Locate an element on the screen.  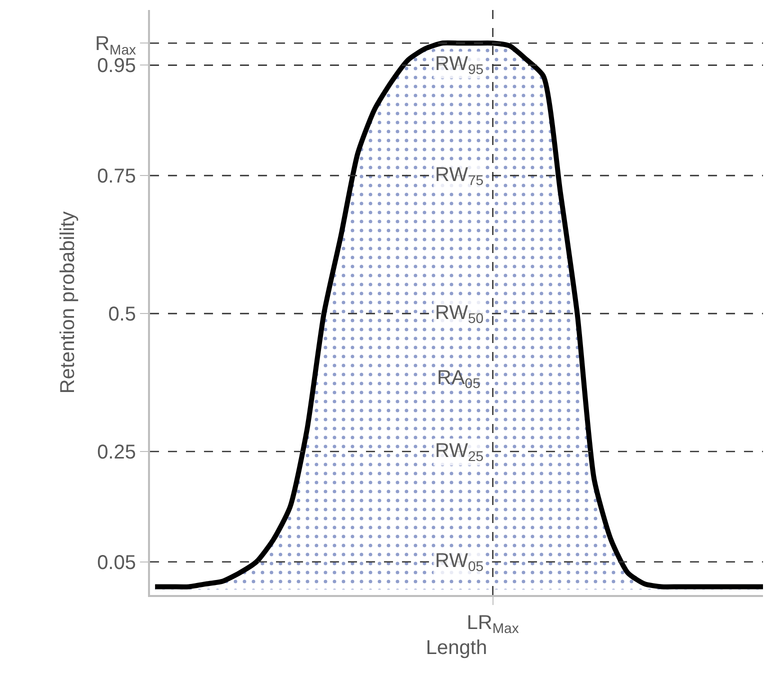
y-tick-label: R$_{Max}$ is located at coordinates (115, 45).